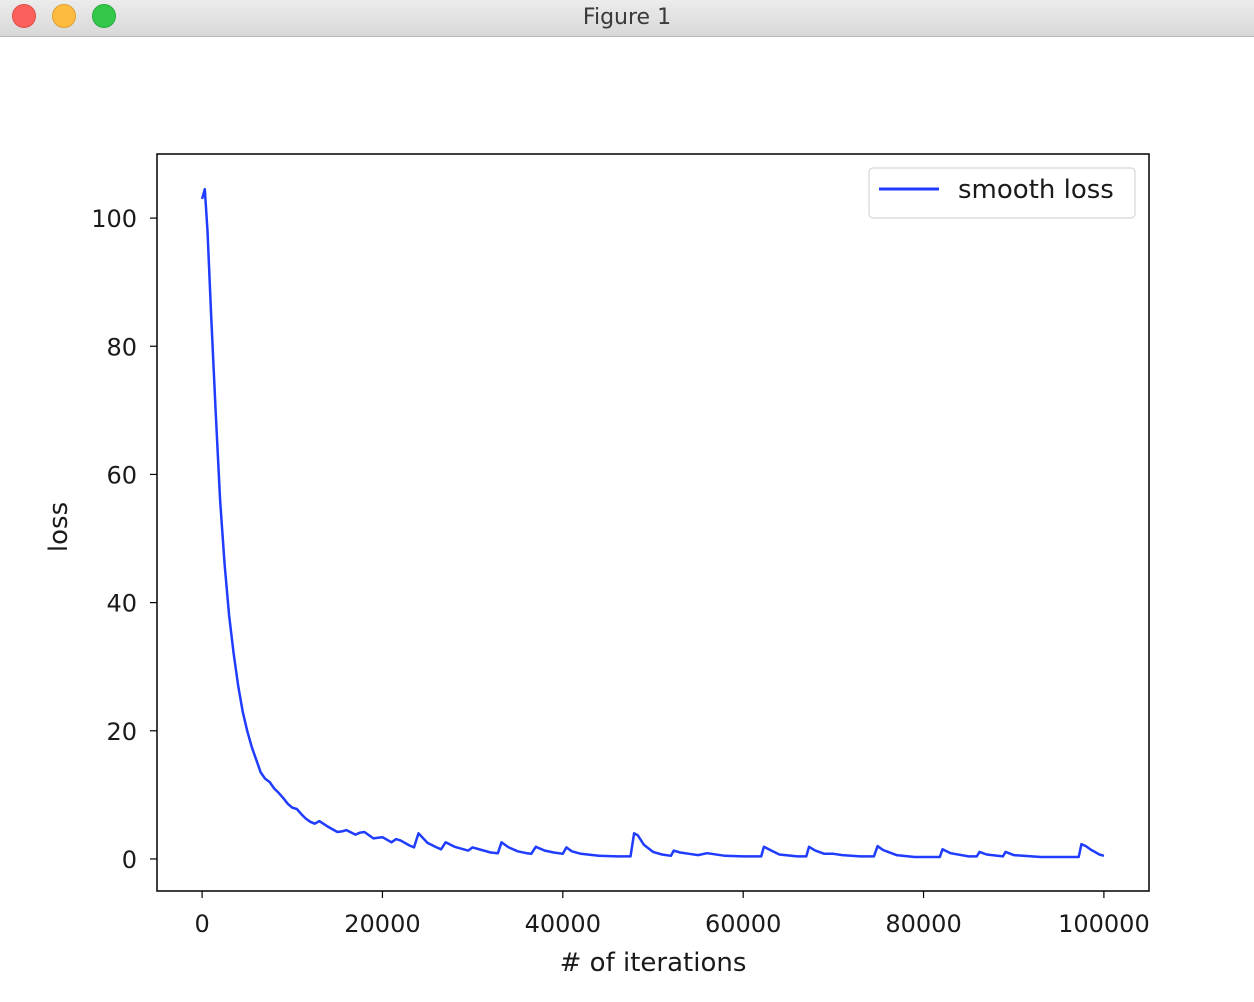 Image resolution: width=1254 pixels, height=1002 pixels. I want to click on title-bar: Figure 1, so click(627, 18).